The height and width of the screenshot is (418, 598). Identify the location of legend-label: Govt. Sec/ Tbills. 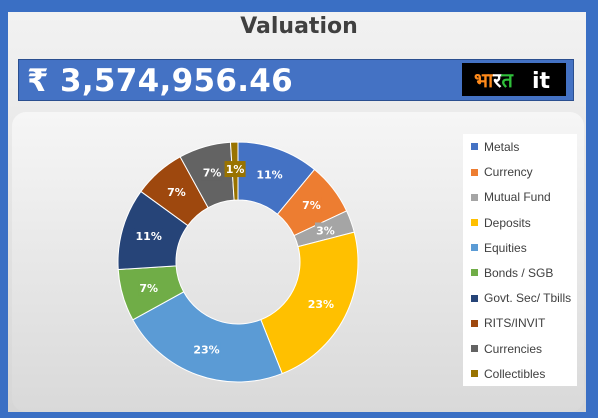
(528, 298).